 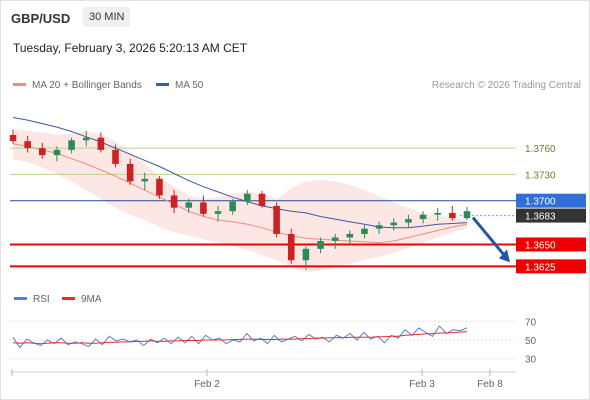 What do you see at coordinates (189, 85) in the screenshot?
I see `ma50-legend-label: MA 50` at bounding box center [189, 85].